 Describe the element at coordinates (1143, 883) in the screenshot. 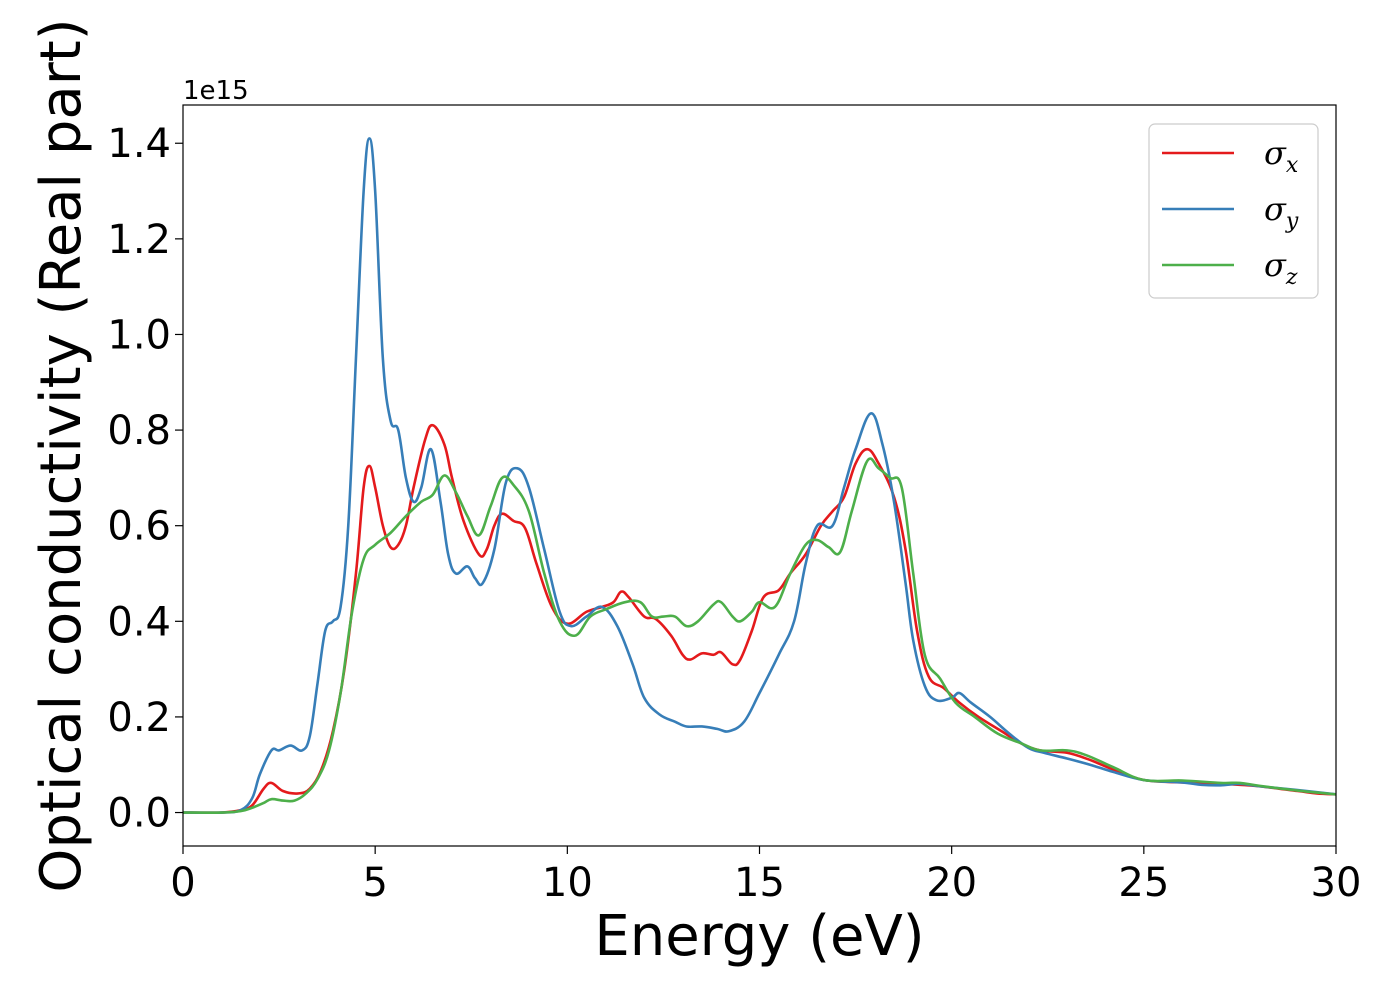

I see `x-tick-label: 25` at that location.